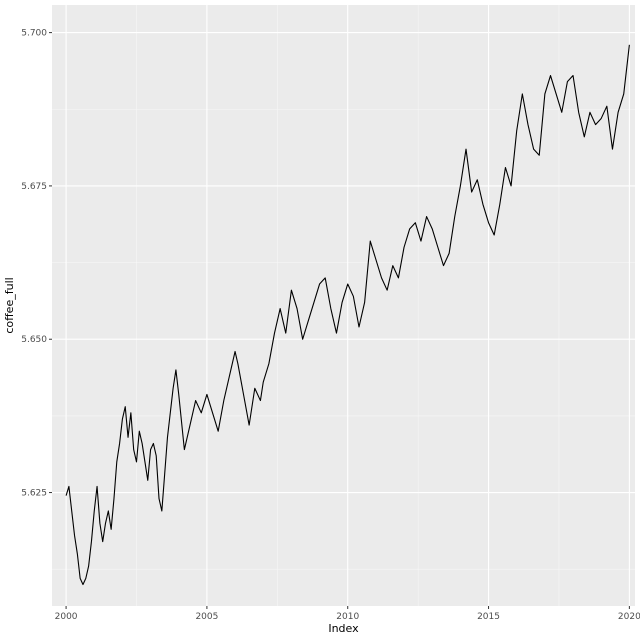 The height and width of the screenshot is (640, 640). I want to click on x-axis: 2000 2005 2010 2015 2020, so click(347, 614).